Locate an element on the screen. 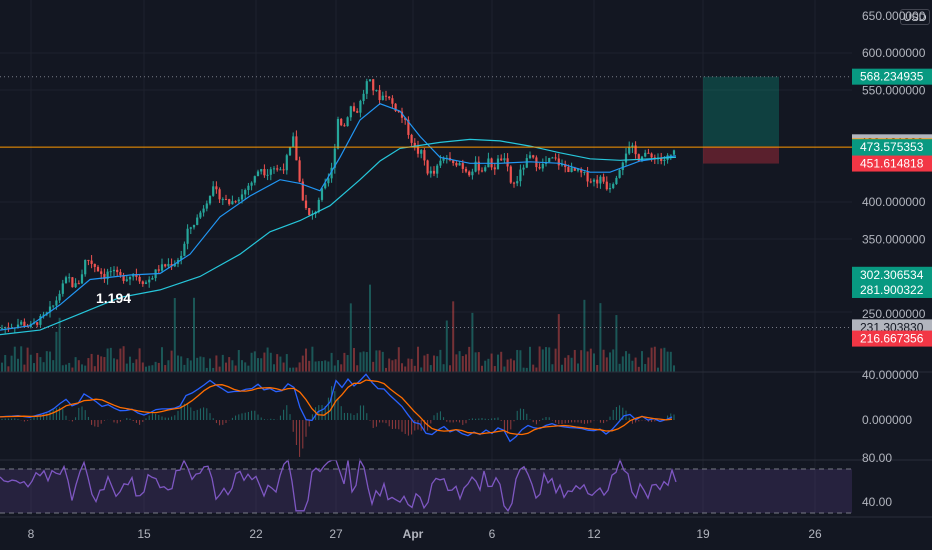  time-axis-tick: Apr is located at coordinates (413, 534).